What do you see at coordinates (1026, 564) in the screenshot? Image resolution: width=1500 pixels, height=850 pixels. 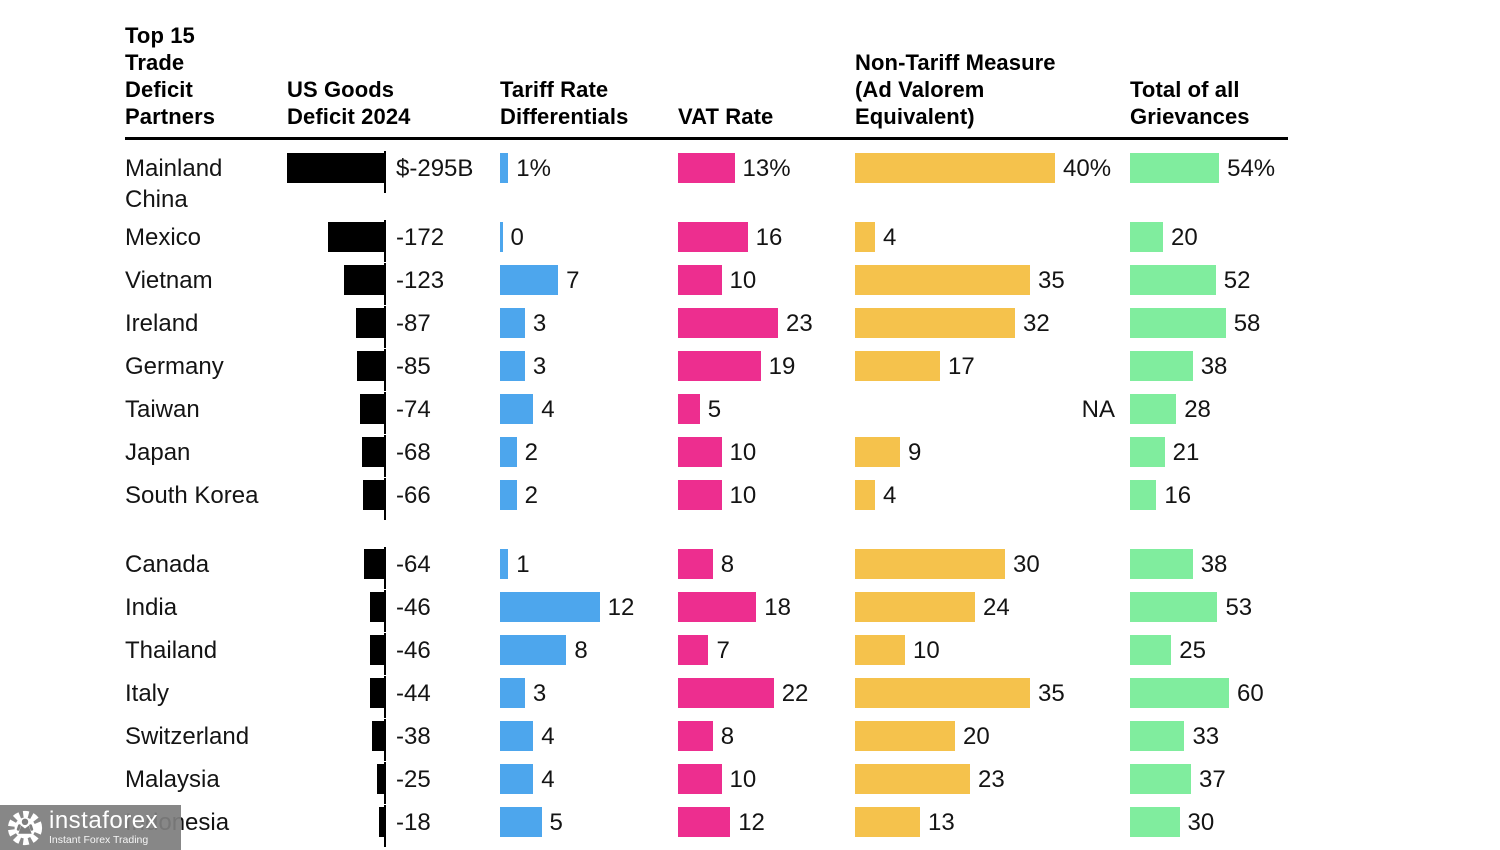 I see `ntm-value: 30` at bounding box center [1026, 564].